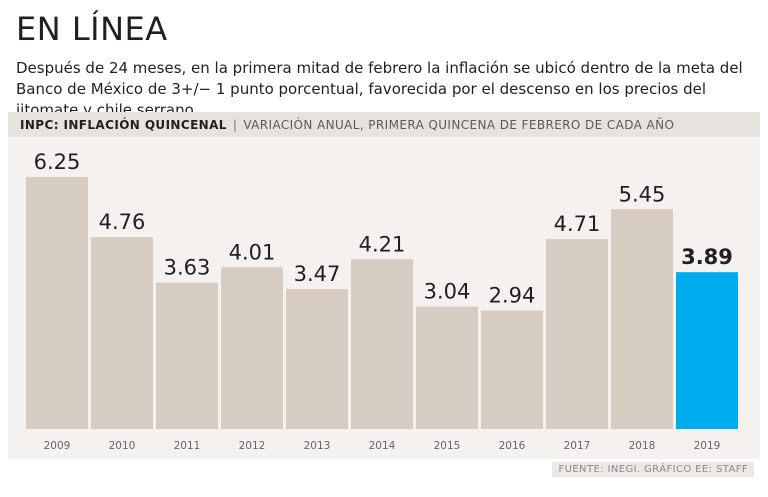  Describe the element at coordinates (187, 446) in the screenshot. I see `x-tick-2011: 2011` at that location.